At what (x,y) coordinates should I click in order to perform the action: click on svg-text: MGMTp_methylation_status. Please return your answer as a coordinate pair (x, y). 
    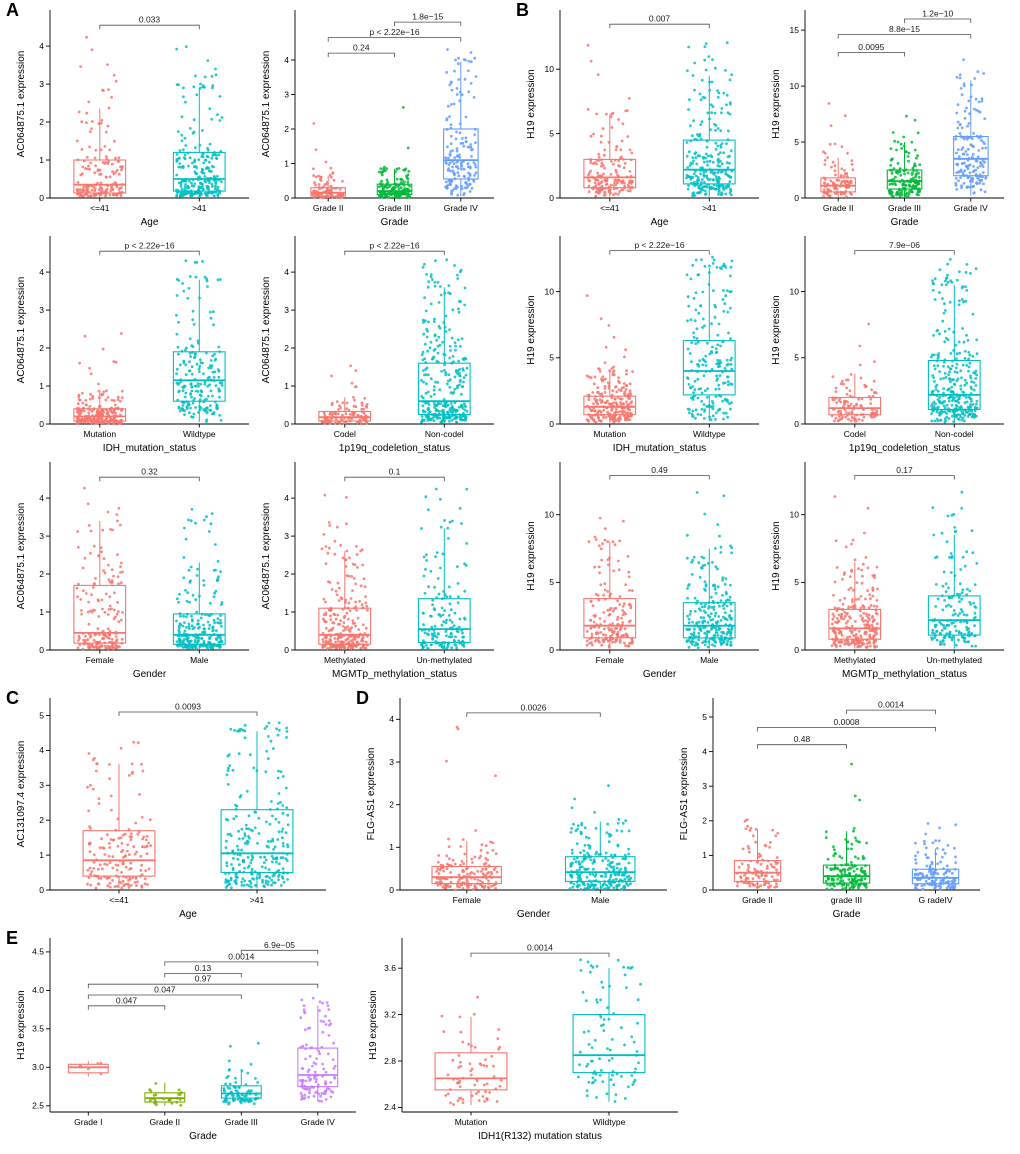
    Looking at the image, I should click on (394, 674).